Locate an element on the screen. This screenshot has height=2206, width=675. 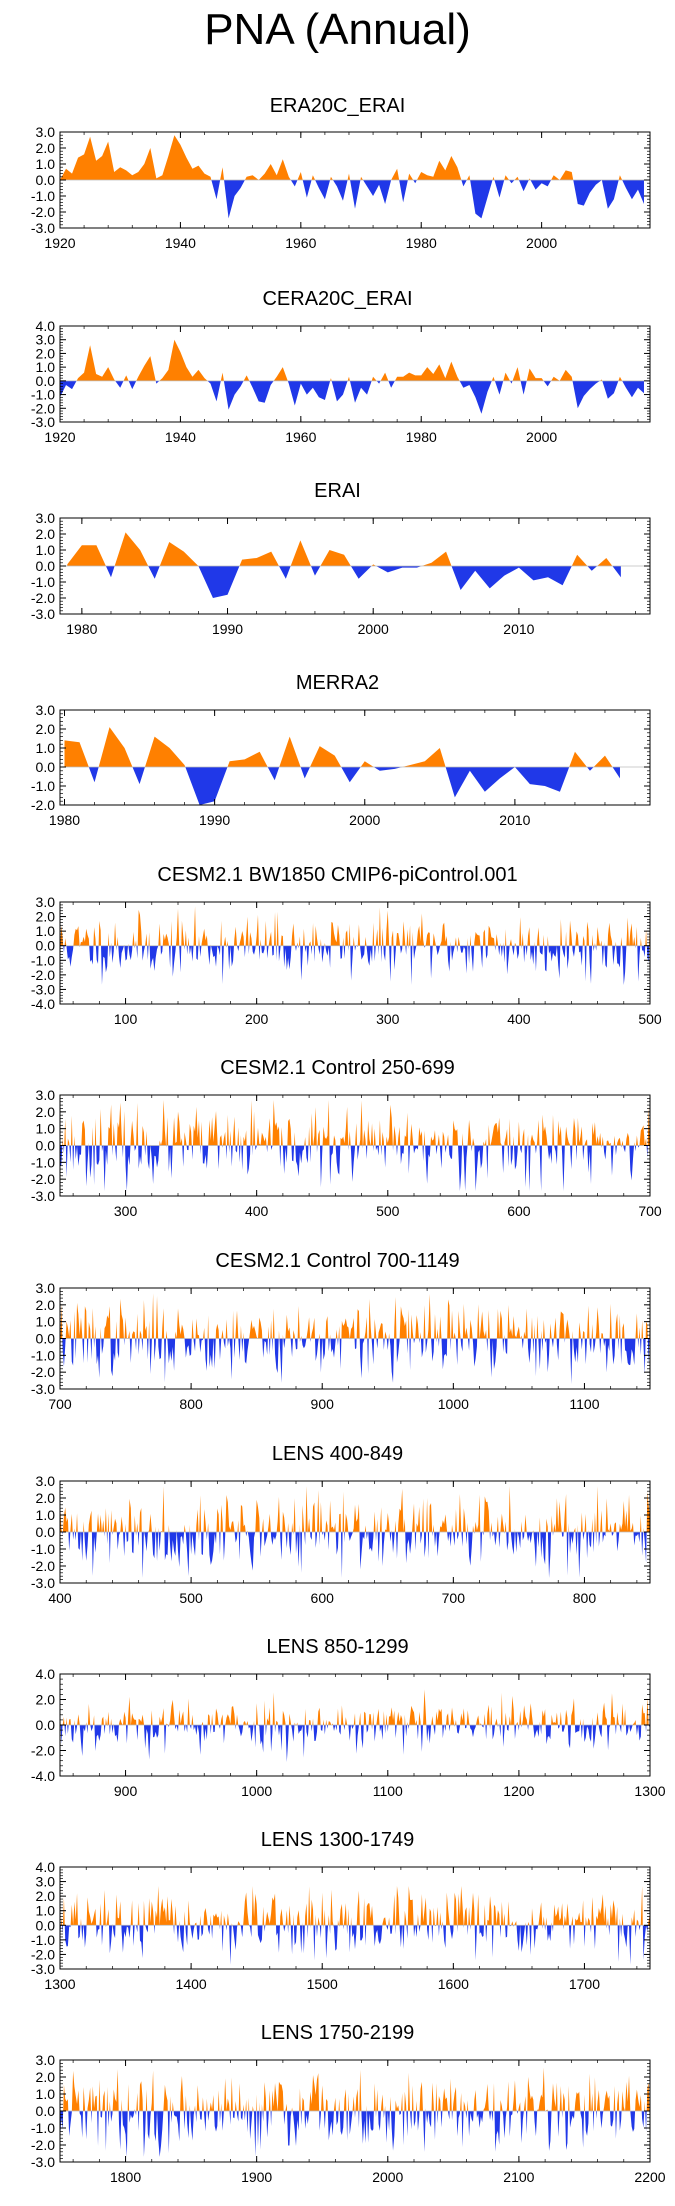
x-tick-label: 1400 is located at coordinates (191, 1984).